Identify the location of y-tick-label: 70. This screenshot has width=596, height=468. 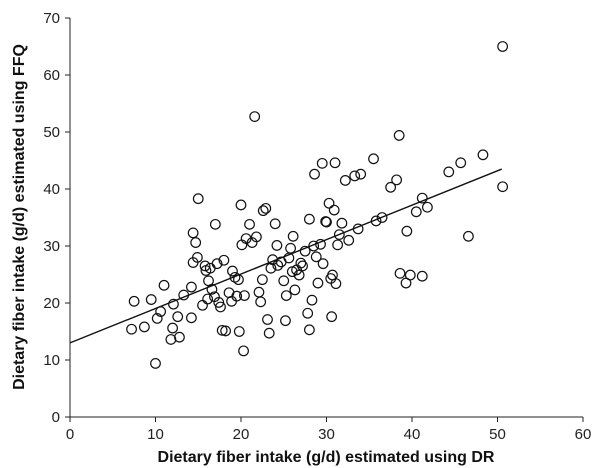
(51, 18).